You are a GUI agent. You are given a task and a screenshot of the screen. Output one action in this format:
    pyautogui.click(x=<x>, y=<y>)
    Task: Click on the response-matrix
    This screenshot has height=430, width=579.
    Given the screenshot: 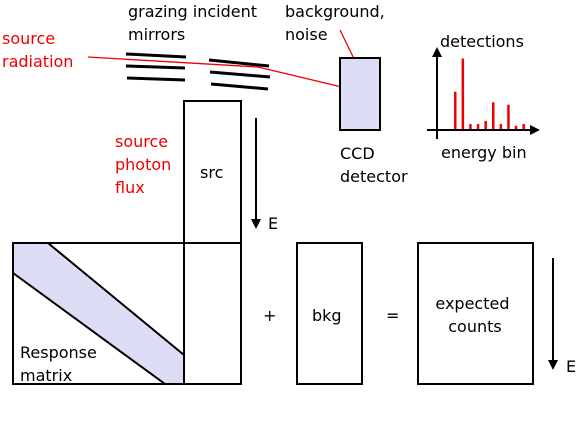 What is the action you would take?
    pyautogui.click(x=98, y=313)
    